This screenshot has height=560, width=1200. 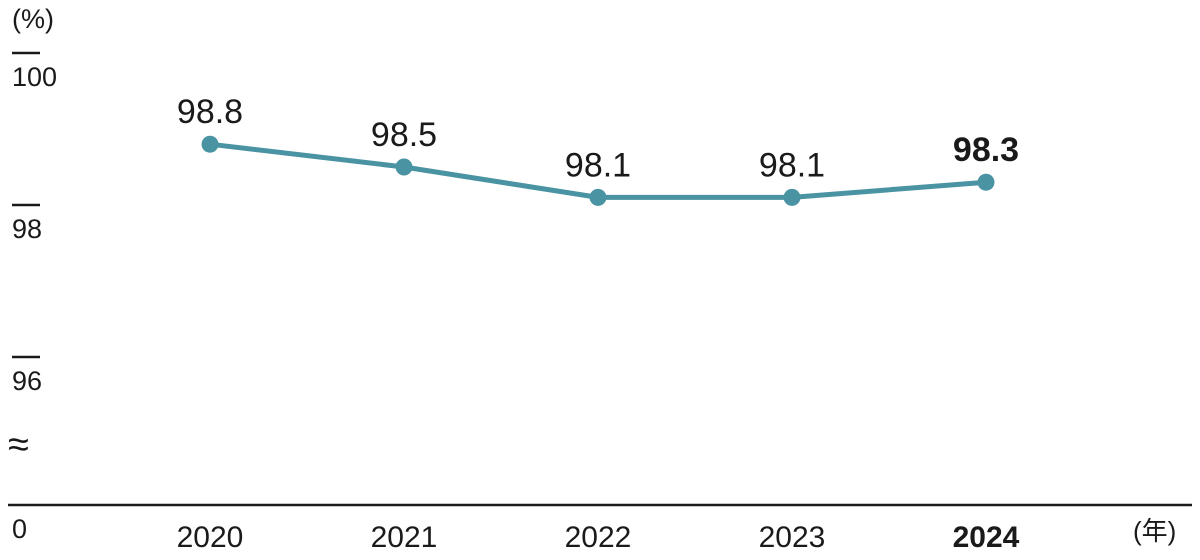 What do you see at coordinates (986, 537) in the screenshot?
I see `x-axis-label: 2024` at bounding box center [986, 537].